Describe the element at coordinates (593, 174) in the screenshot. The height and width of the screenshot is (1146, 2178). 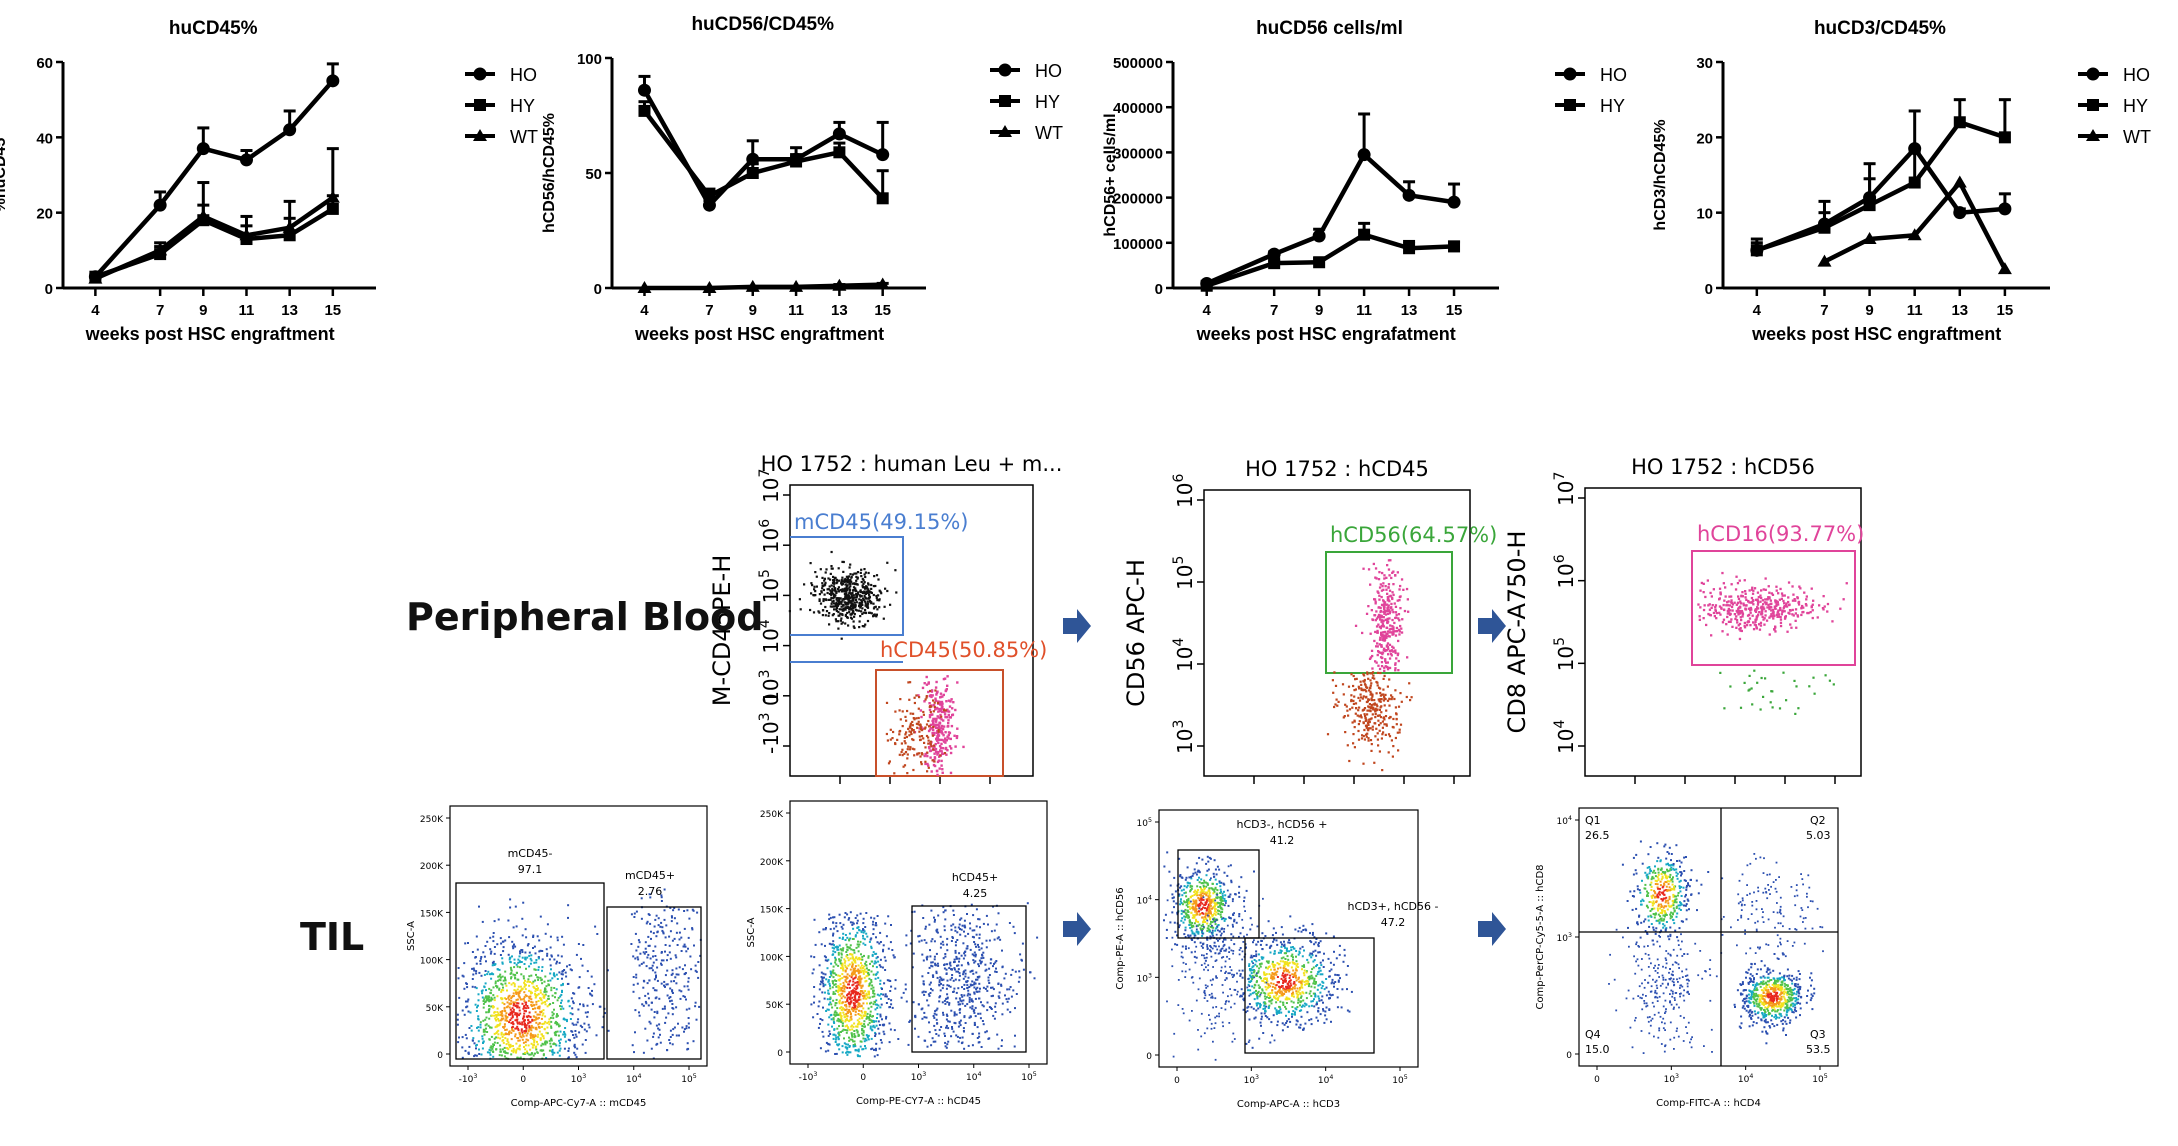
I see `y-tick-label: 50` at that location.